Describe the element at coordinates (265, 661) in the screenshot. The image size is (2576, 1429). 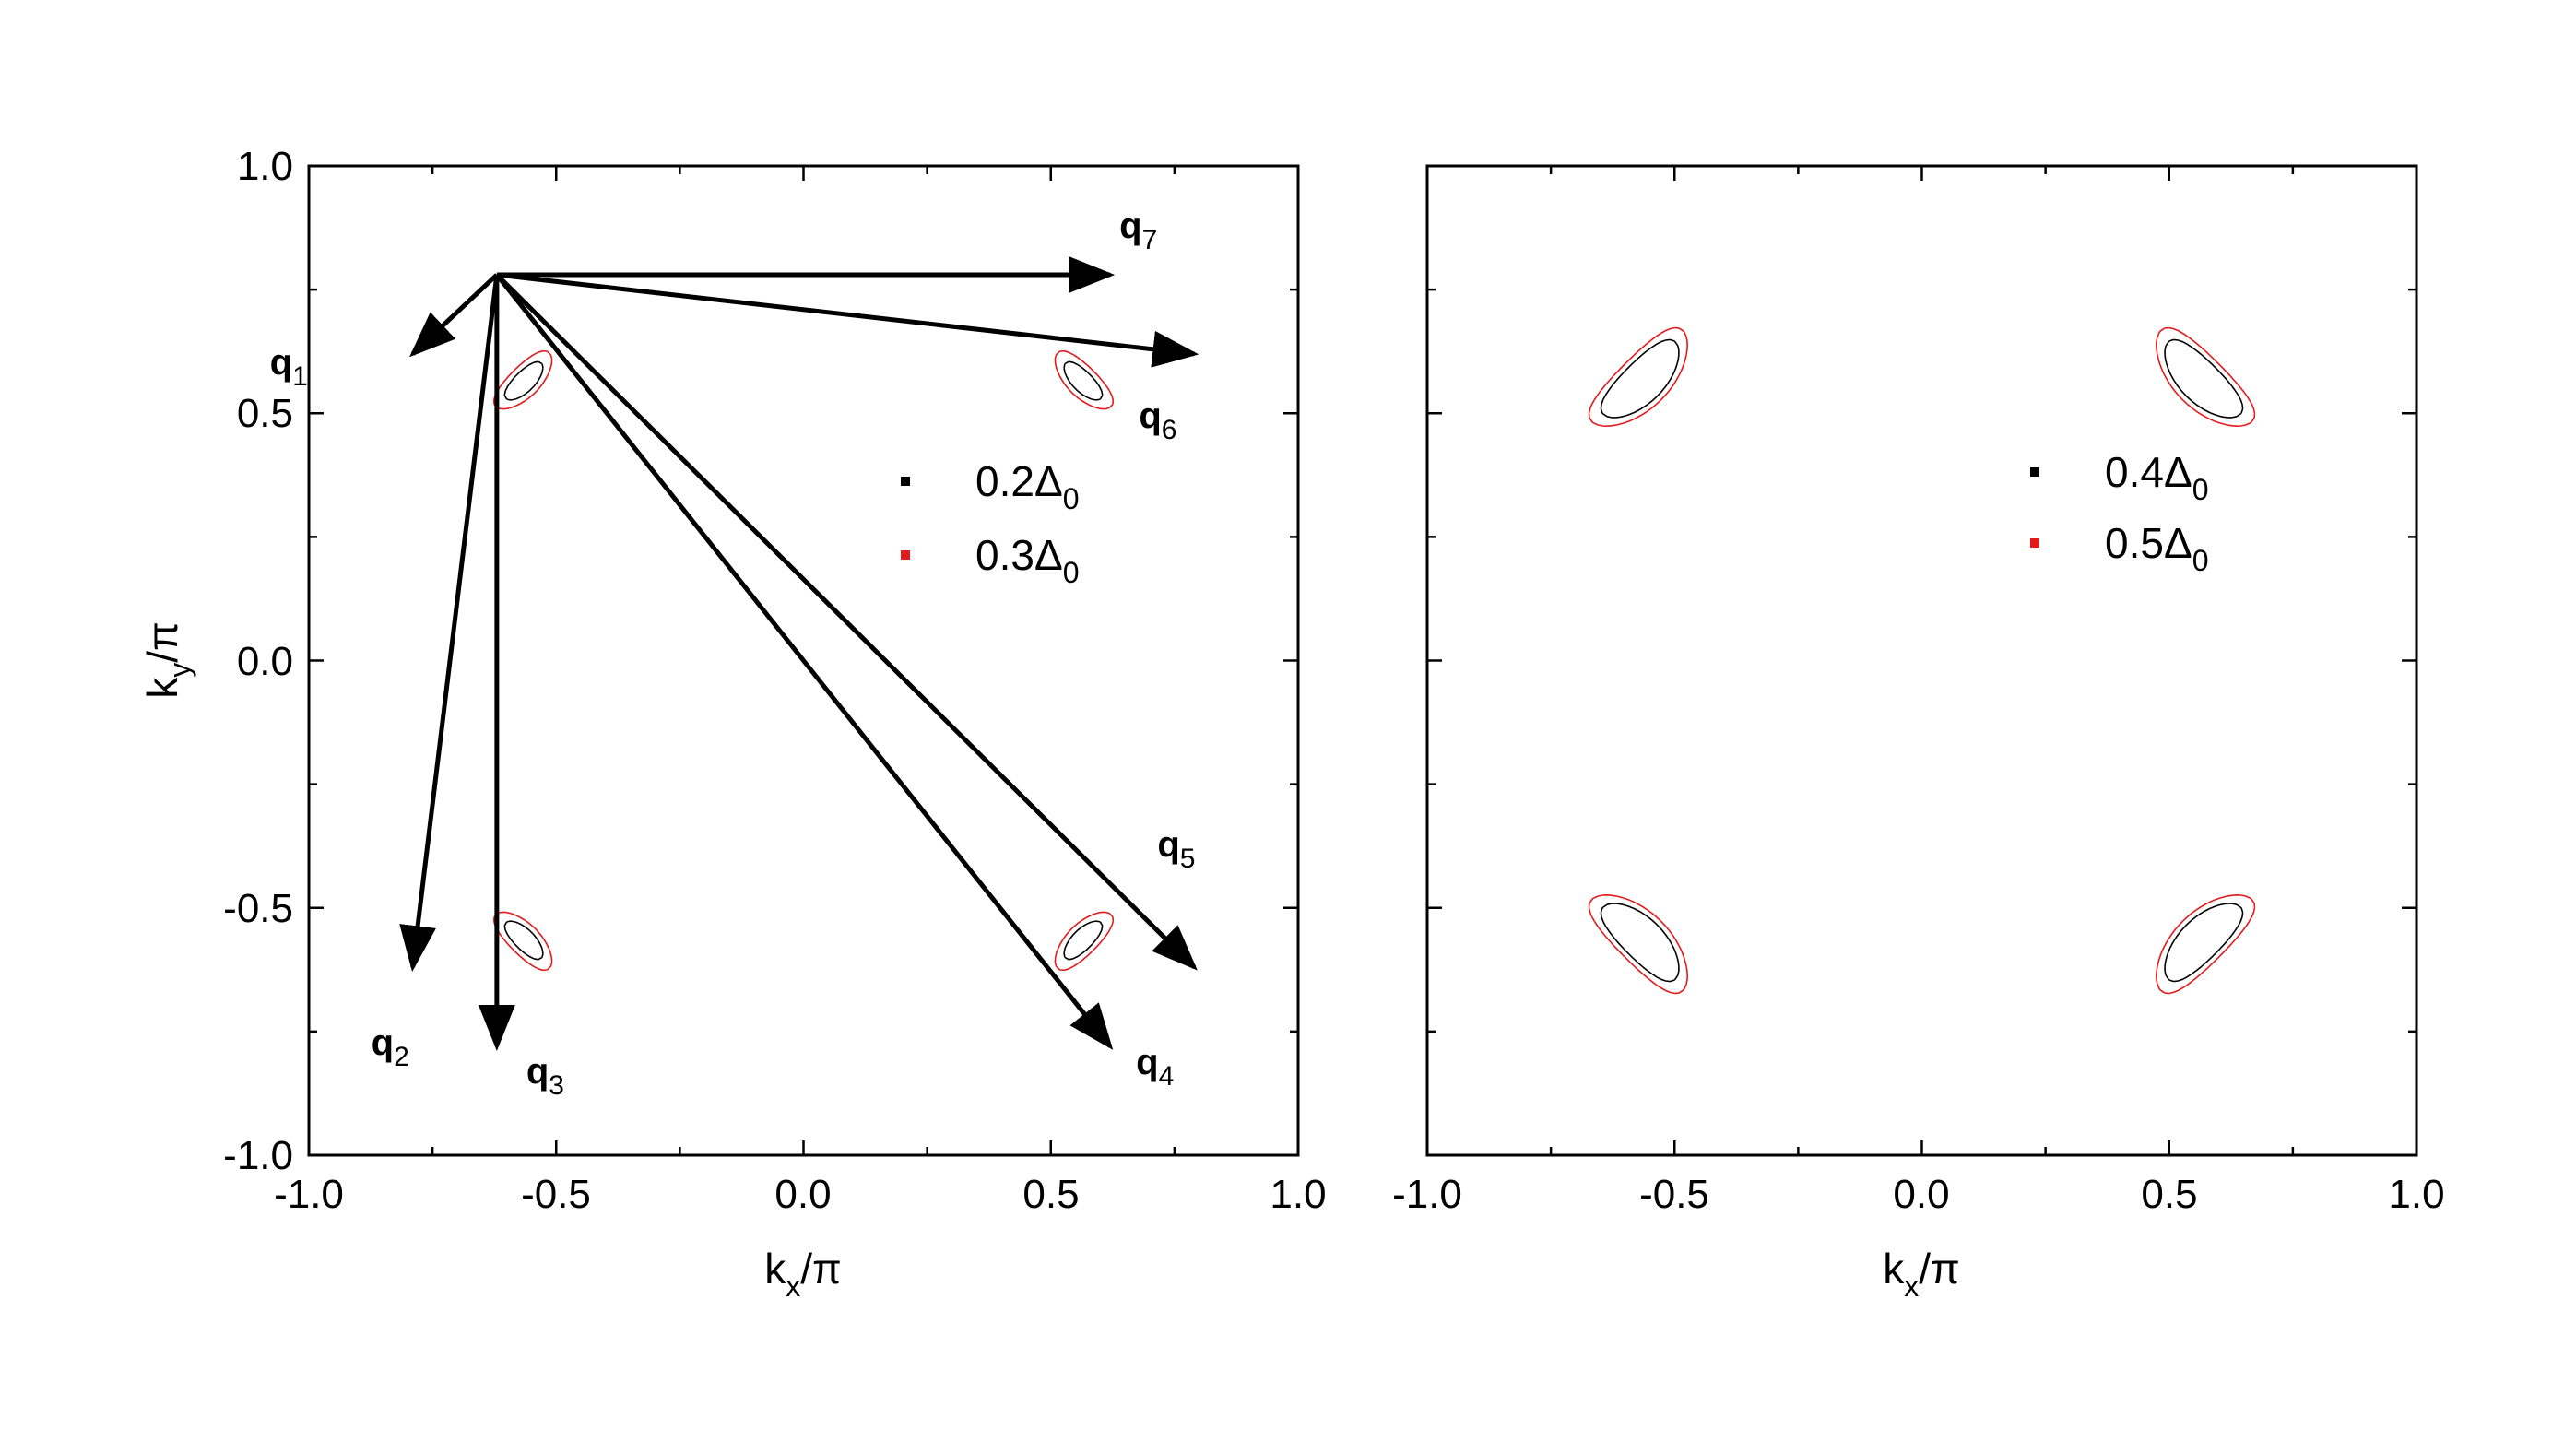
I see `left-y-tick-label: 0.0` at that location.